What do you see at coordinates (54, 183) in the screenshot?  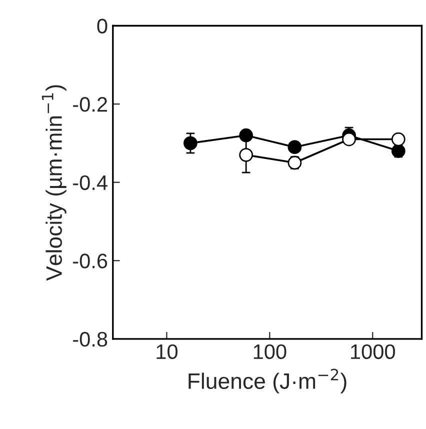 I see `y-axis-title: Velocity (µm·min$^{−1}$)` at bounding box center [54, 183].